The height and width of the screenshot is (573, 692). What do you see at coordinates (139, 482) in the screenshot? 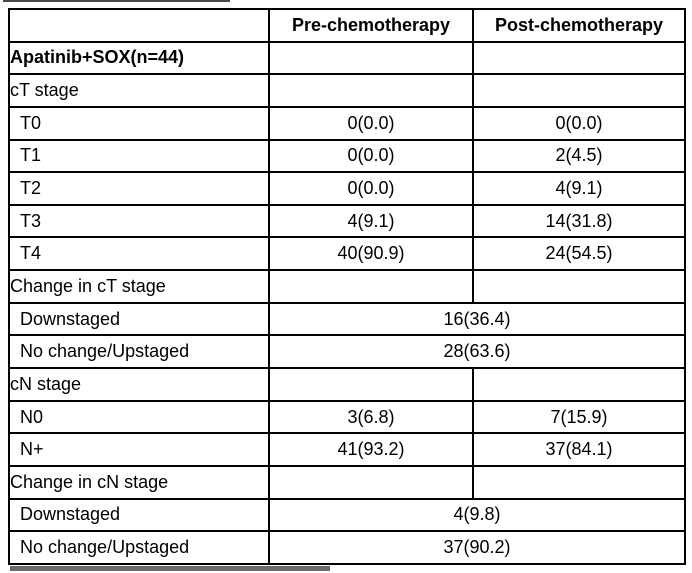
I see `row-label-cell: Change in cN stage` at bounding box center [139, 482].